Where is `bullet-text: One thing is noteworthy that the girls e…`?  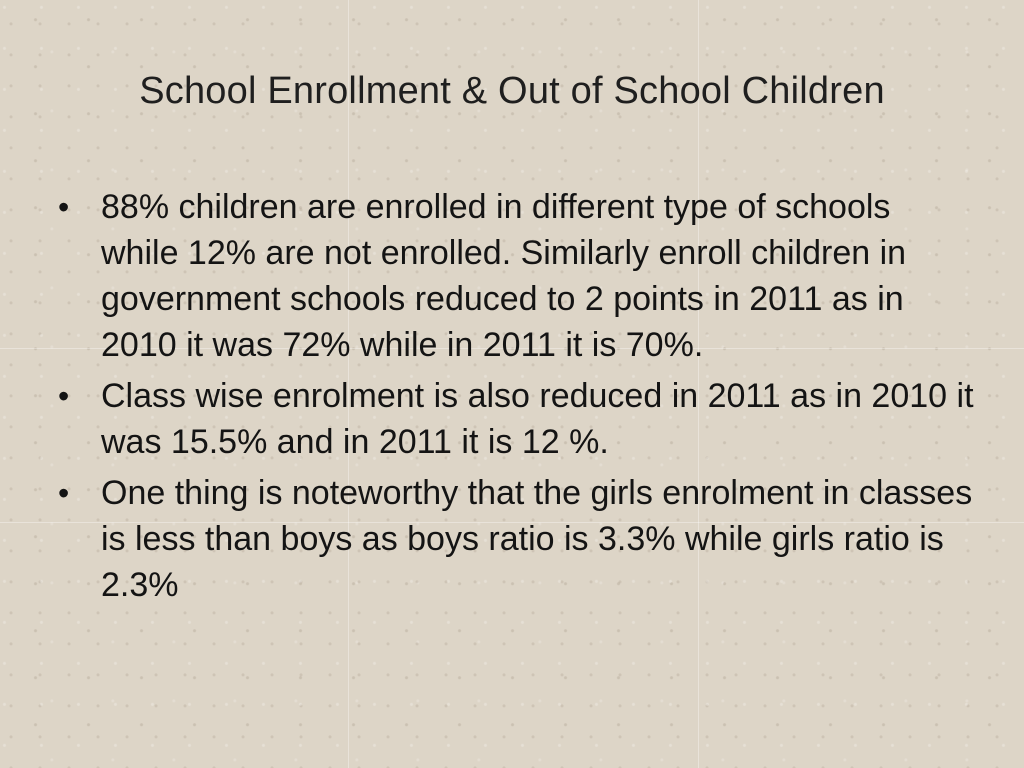
bullet-text: One thing is noteworthy that the girls e… is located at coordinates (537, 539).